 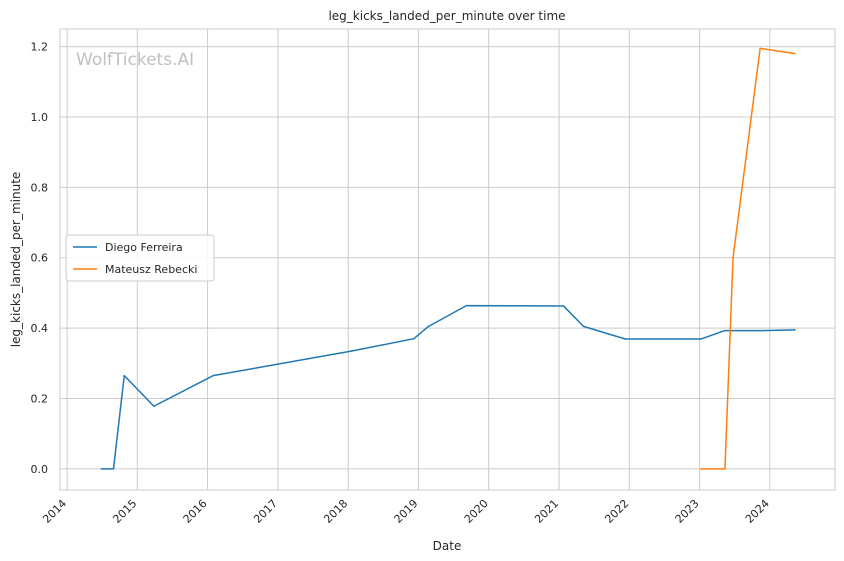 I want to click on legend-entry-diego-ferreira: Diego Ferreira, so click(x=144, y=247).